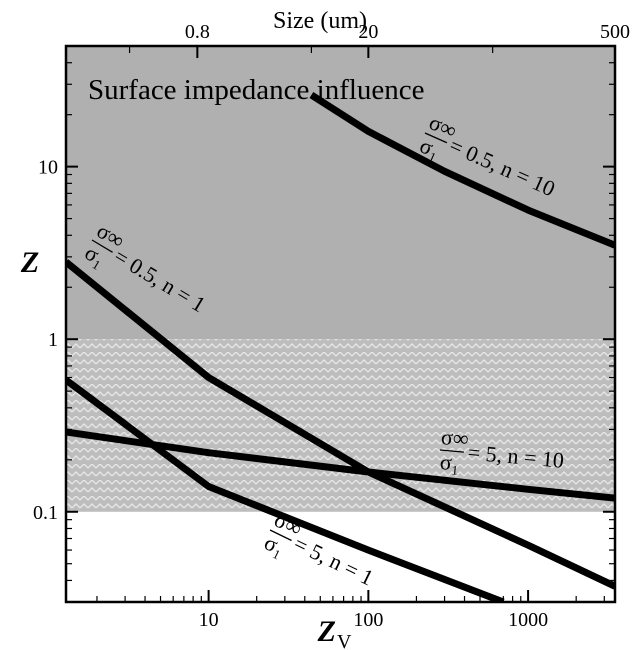 This screenshot has height=650, width=637. Describe the element at coordinates (368, 32) in the screenshot. I see `top-tick-label: 20` at that location.